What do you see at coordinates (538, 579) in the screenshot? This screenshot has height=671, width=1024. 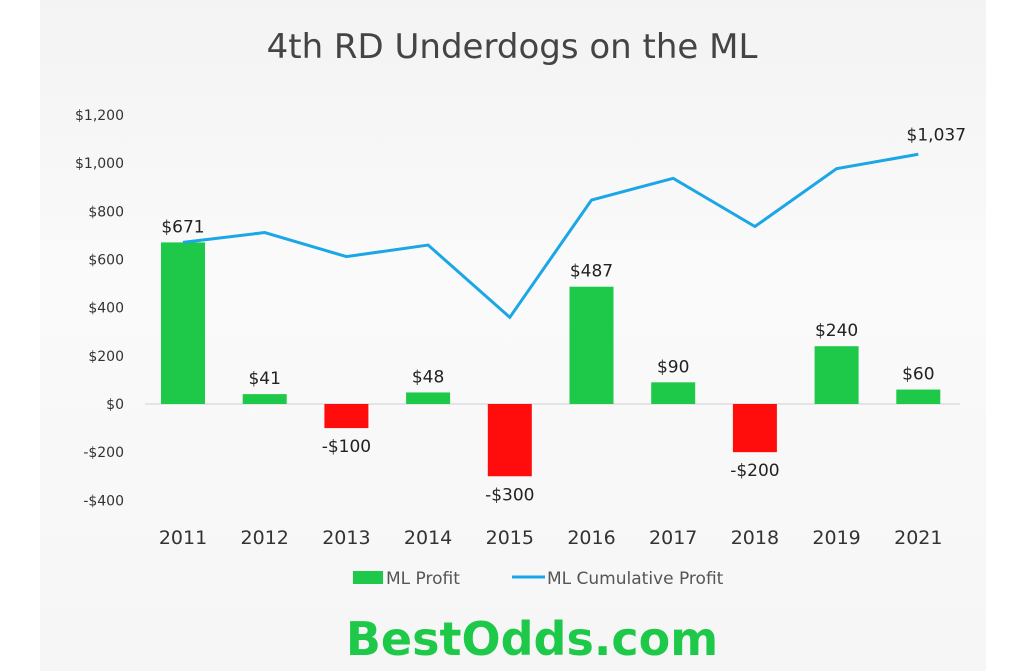 I see `legend: ML Profit ML Cumulative Profit` at bounding box center [538, 579].